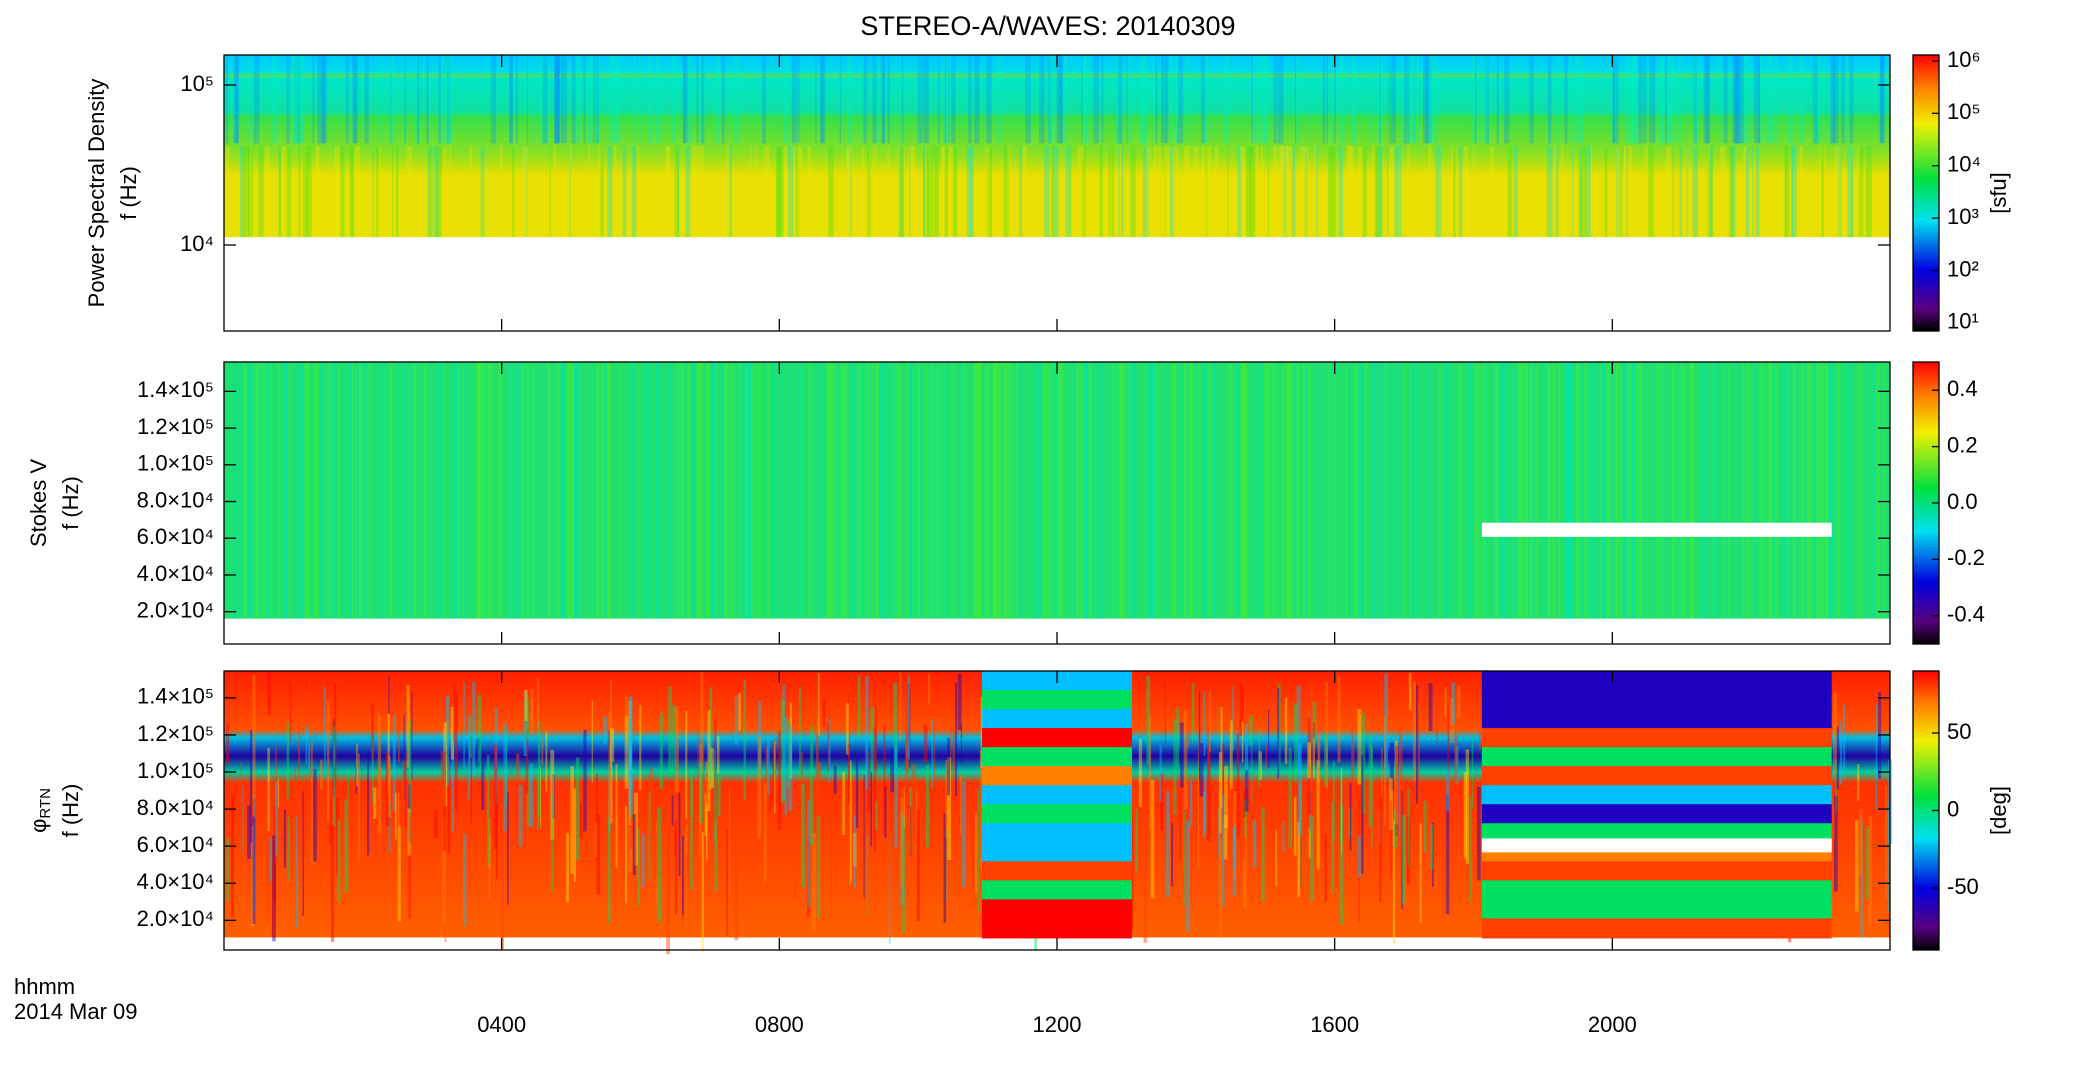  I want to click on spectrogram-band, so click(1656, 909).